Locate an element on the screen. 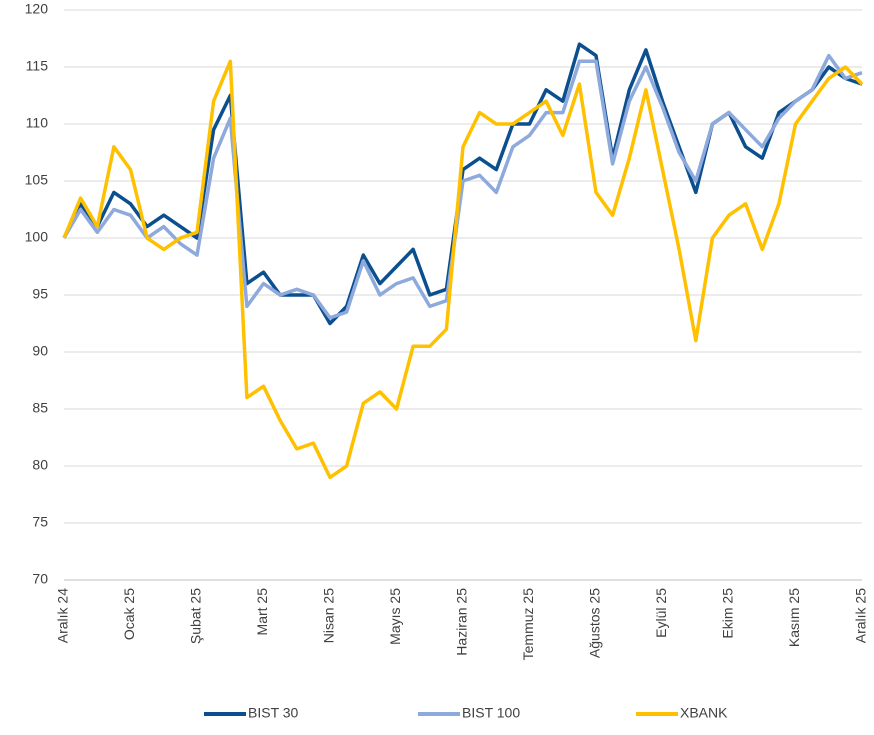  x-tick-label: Temmuz 25 is located at coordinates (528, 624).